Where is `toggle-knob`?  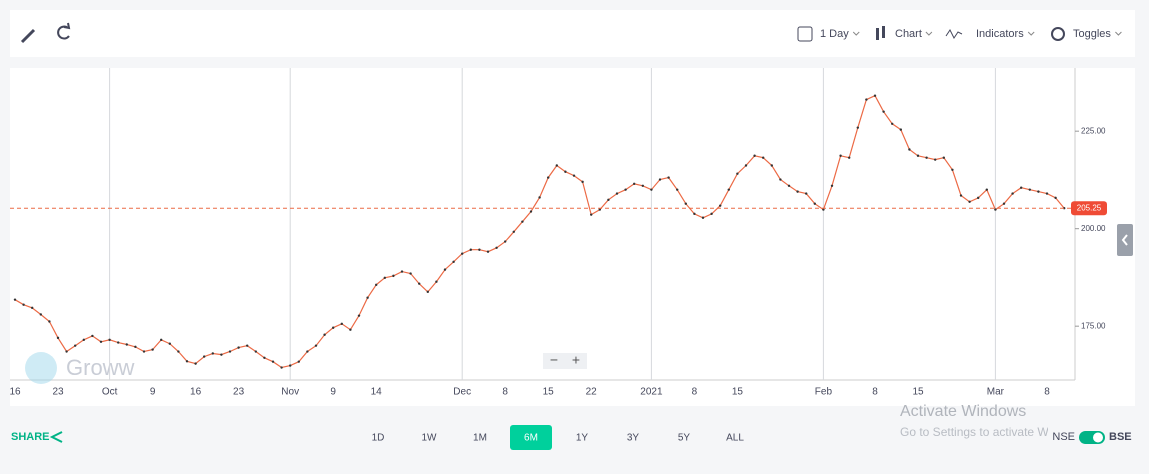 toggle-knob is located at coordinates (1098, 437).